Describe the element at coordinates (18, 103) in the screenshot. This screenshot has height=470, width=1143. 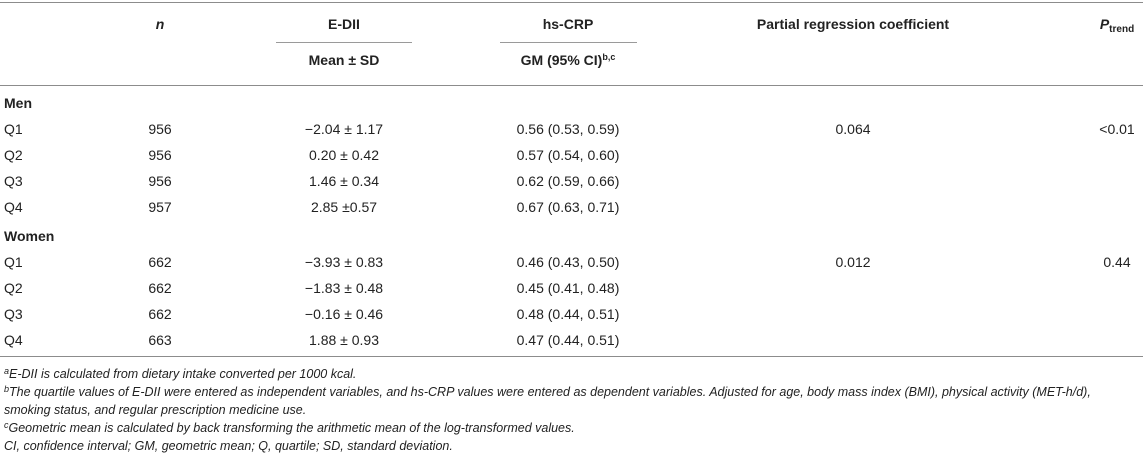
I see `group-label-men: Men` at that location.